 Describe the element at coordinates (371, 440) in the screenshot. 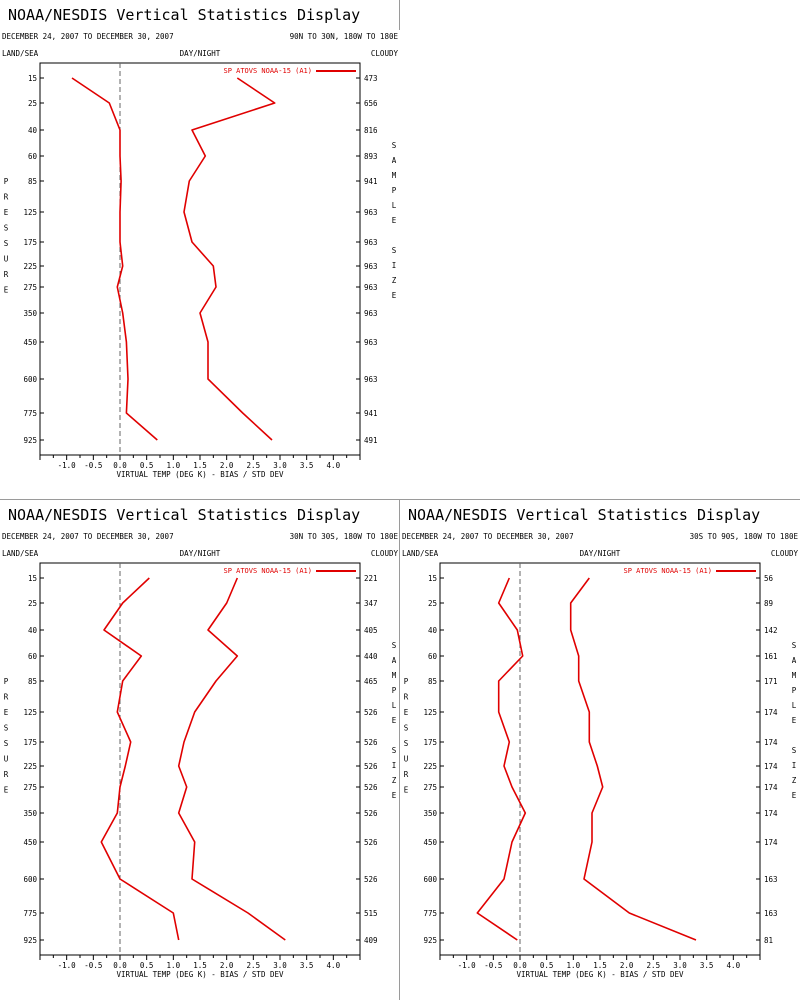

I see `sample-size-label: 491` at that location.